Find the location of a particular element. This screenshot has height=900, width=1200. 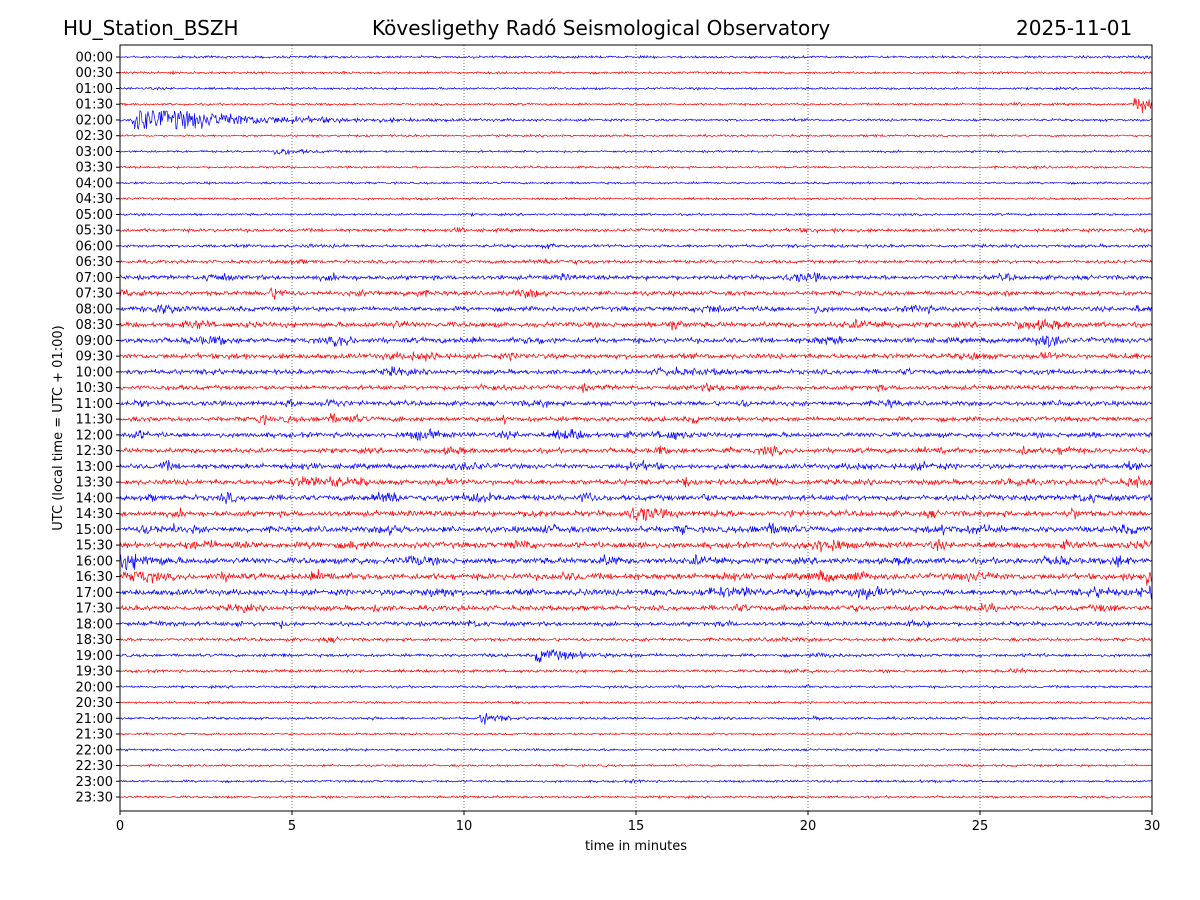

y-tick-label: 07:30 is located at coordinates (94, 294).